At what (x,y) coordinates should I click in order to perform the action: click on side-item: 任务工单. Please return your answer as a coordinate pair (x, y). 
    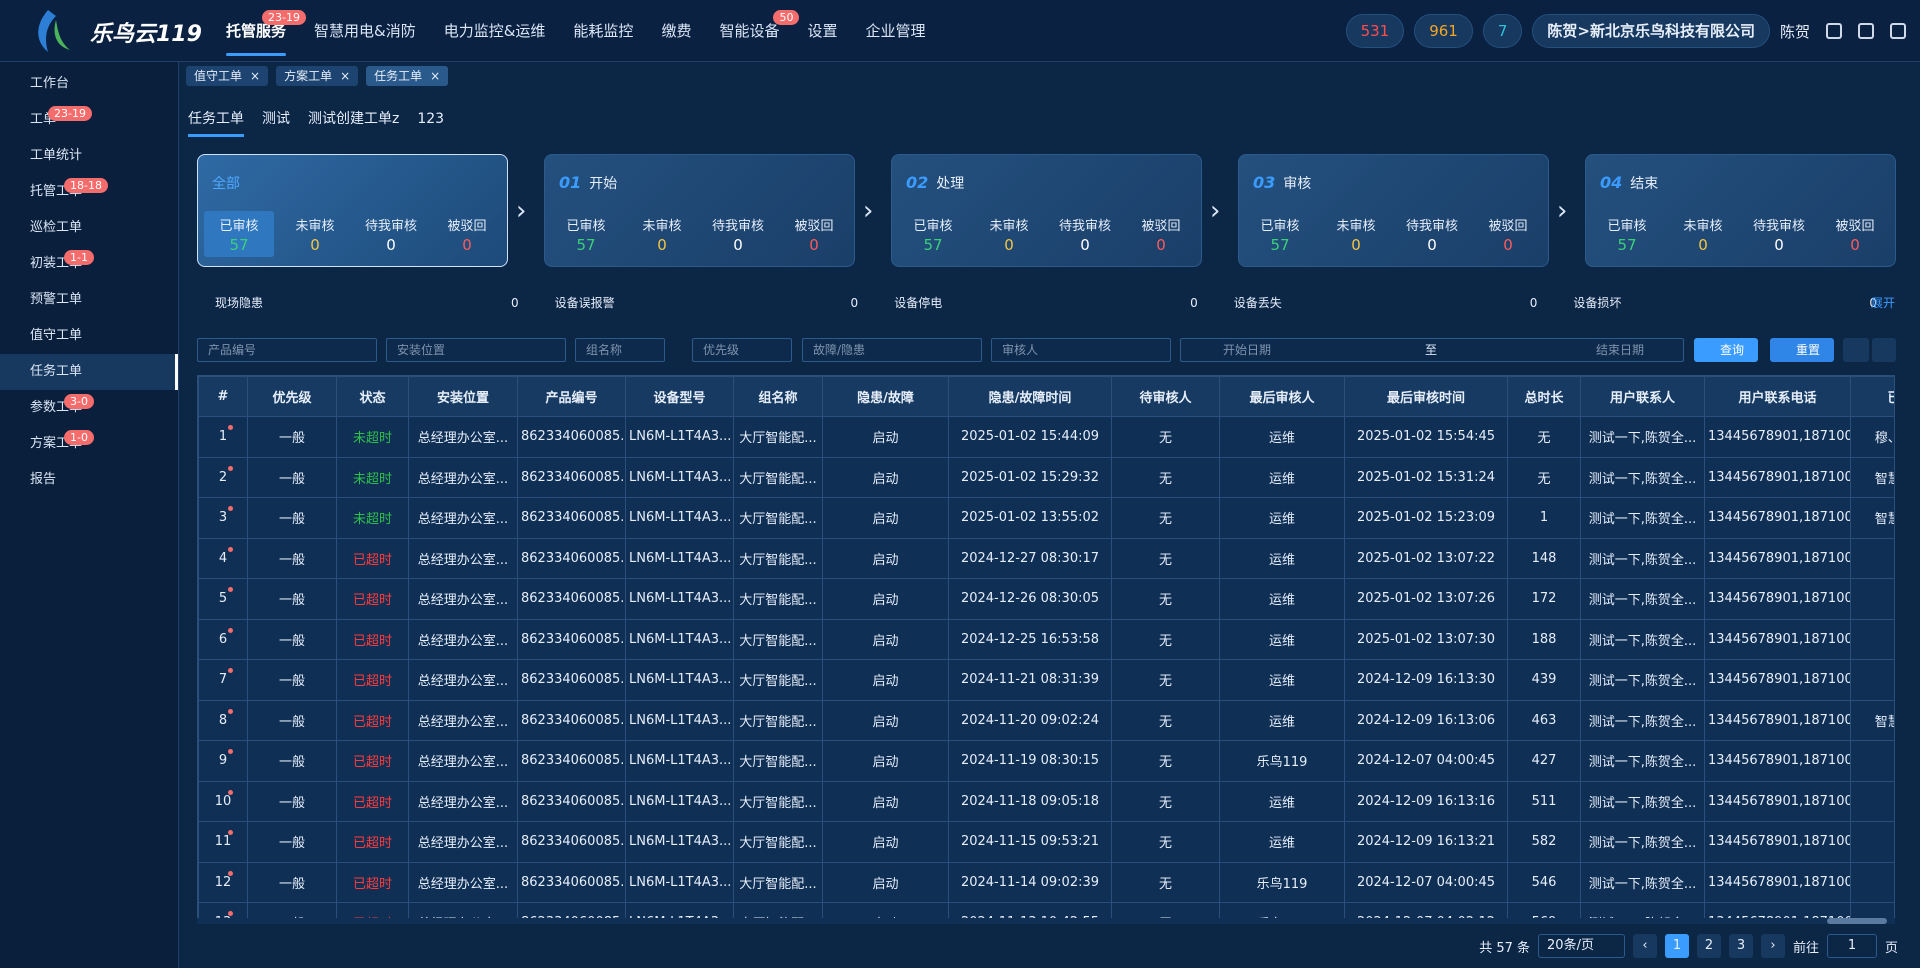
    Looking at the image, I should click on (89, 372).